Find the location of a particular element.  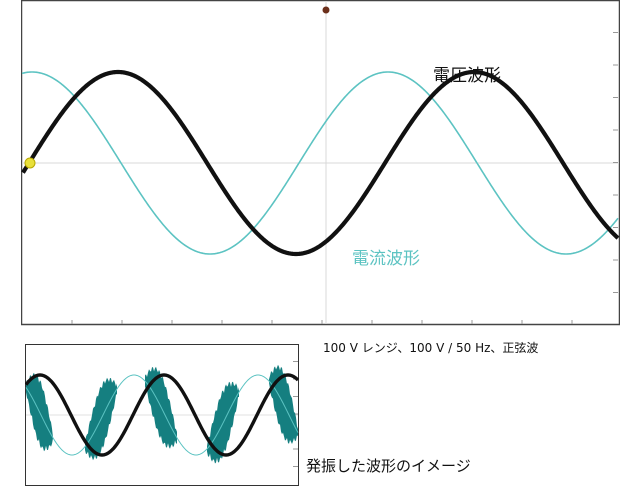

oscillation-label: 発振した波形のイメージ is located at coordinates (388, 466).